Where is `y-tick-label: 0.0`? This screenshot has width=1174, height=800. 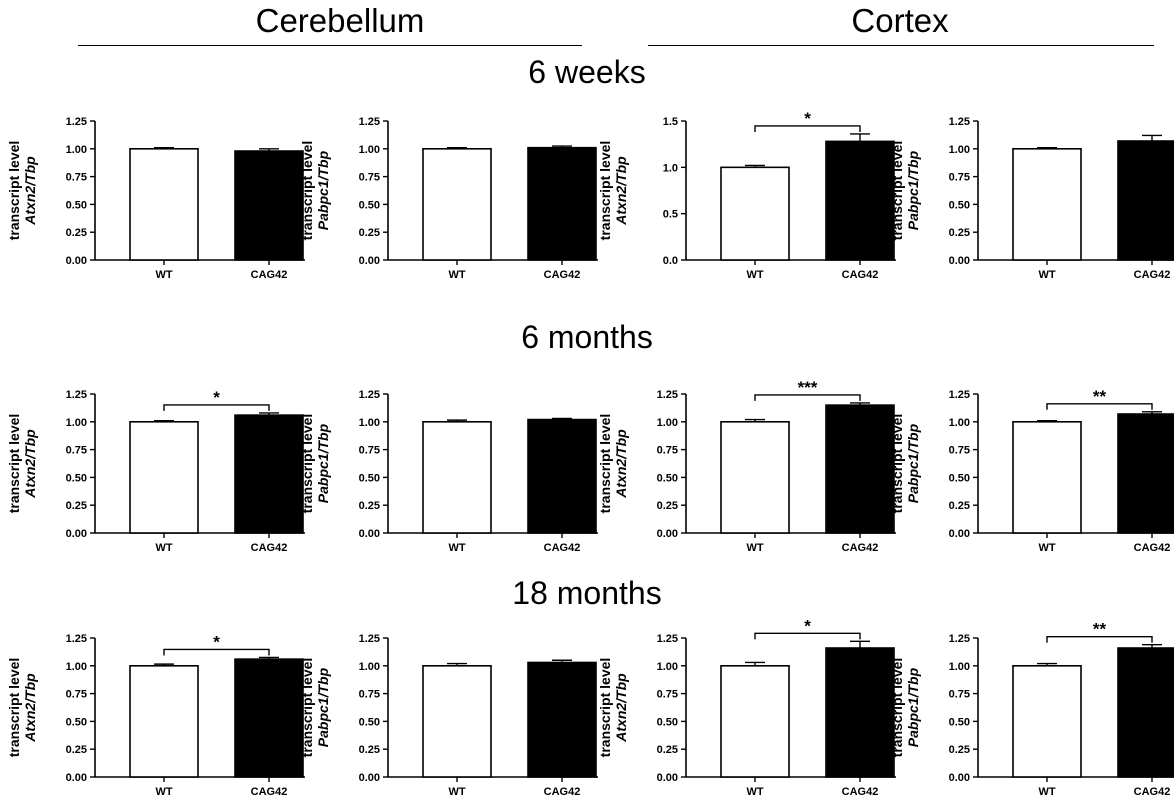 y-tick-label: 0.0 is located at coordinates (670, 261).